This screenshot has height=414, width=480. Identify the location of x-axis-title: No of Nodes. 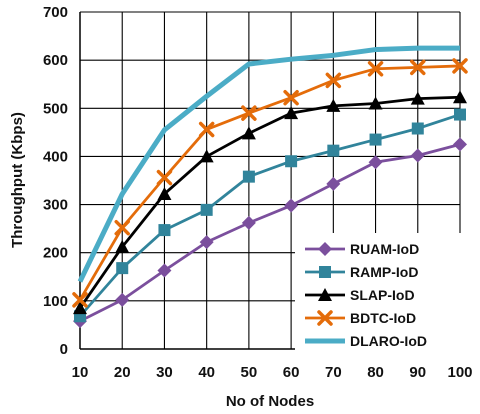
(270, 401).